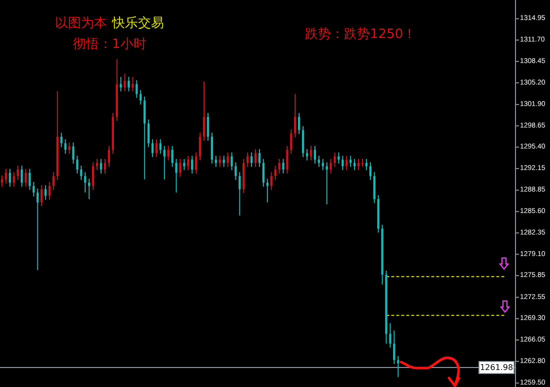 The image size is (550, 387). What do you see at coordinates (497, 367) in the screenshot?
I see `ref-line-label: 1261.98` at bounding box center [497, 367].